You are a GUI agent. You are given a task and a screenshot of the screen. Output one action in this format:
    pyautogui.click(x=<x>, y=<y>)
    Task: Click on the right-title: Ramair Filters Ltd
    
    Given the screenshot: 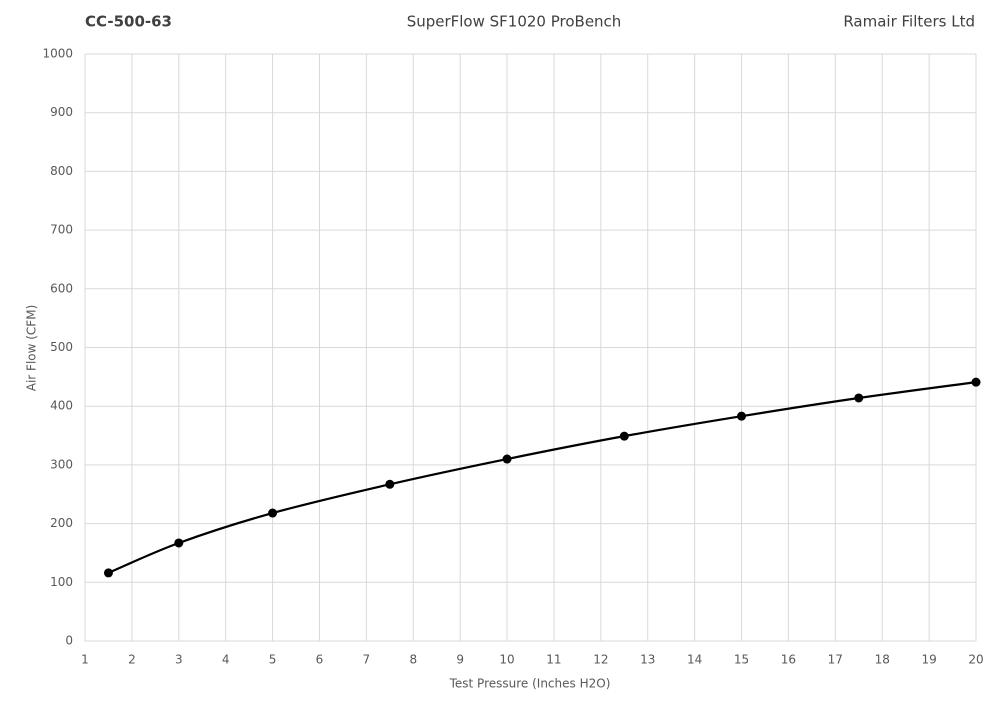 What is the action you would take?
    pyautogui.click(x=909, y=22)
    